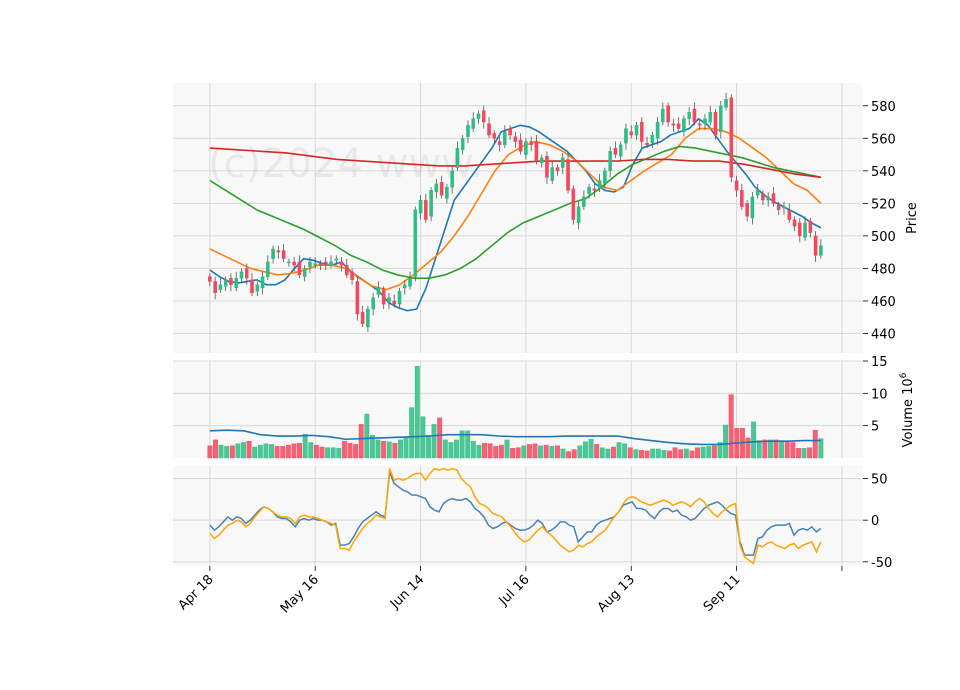  Describe the element at coordinates (879, 221) in the screenshot. I see `price-y-ticks: 440 460 480 500 520 540 560 580` at that location.